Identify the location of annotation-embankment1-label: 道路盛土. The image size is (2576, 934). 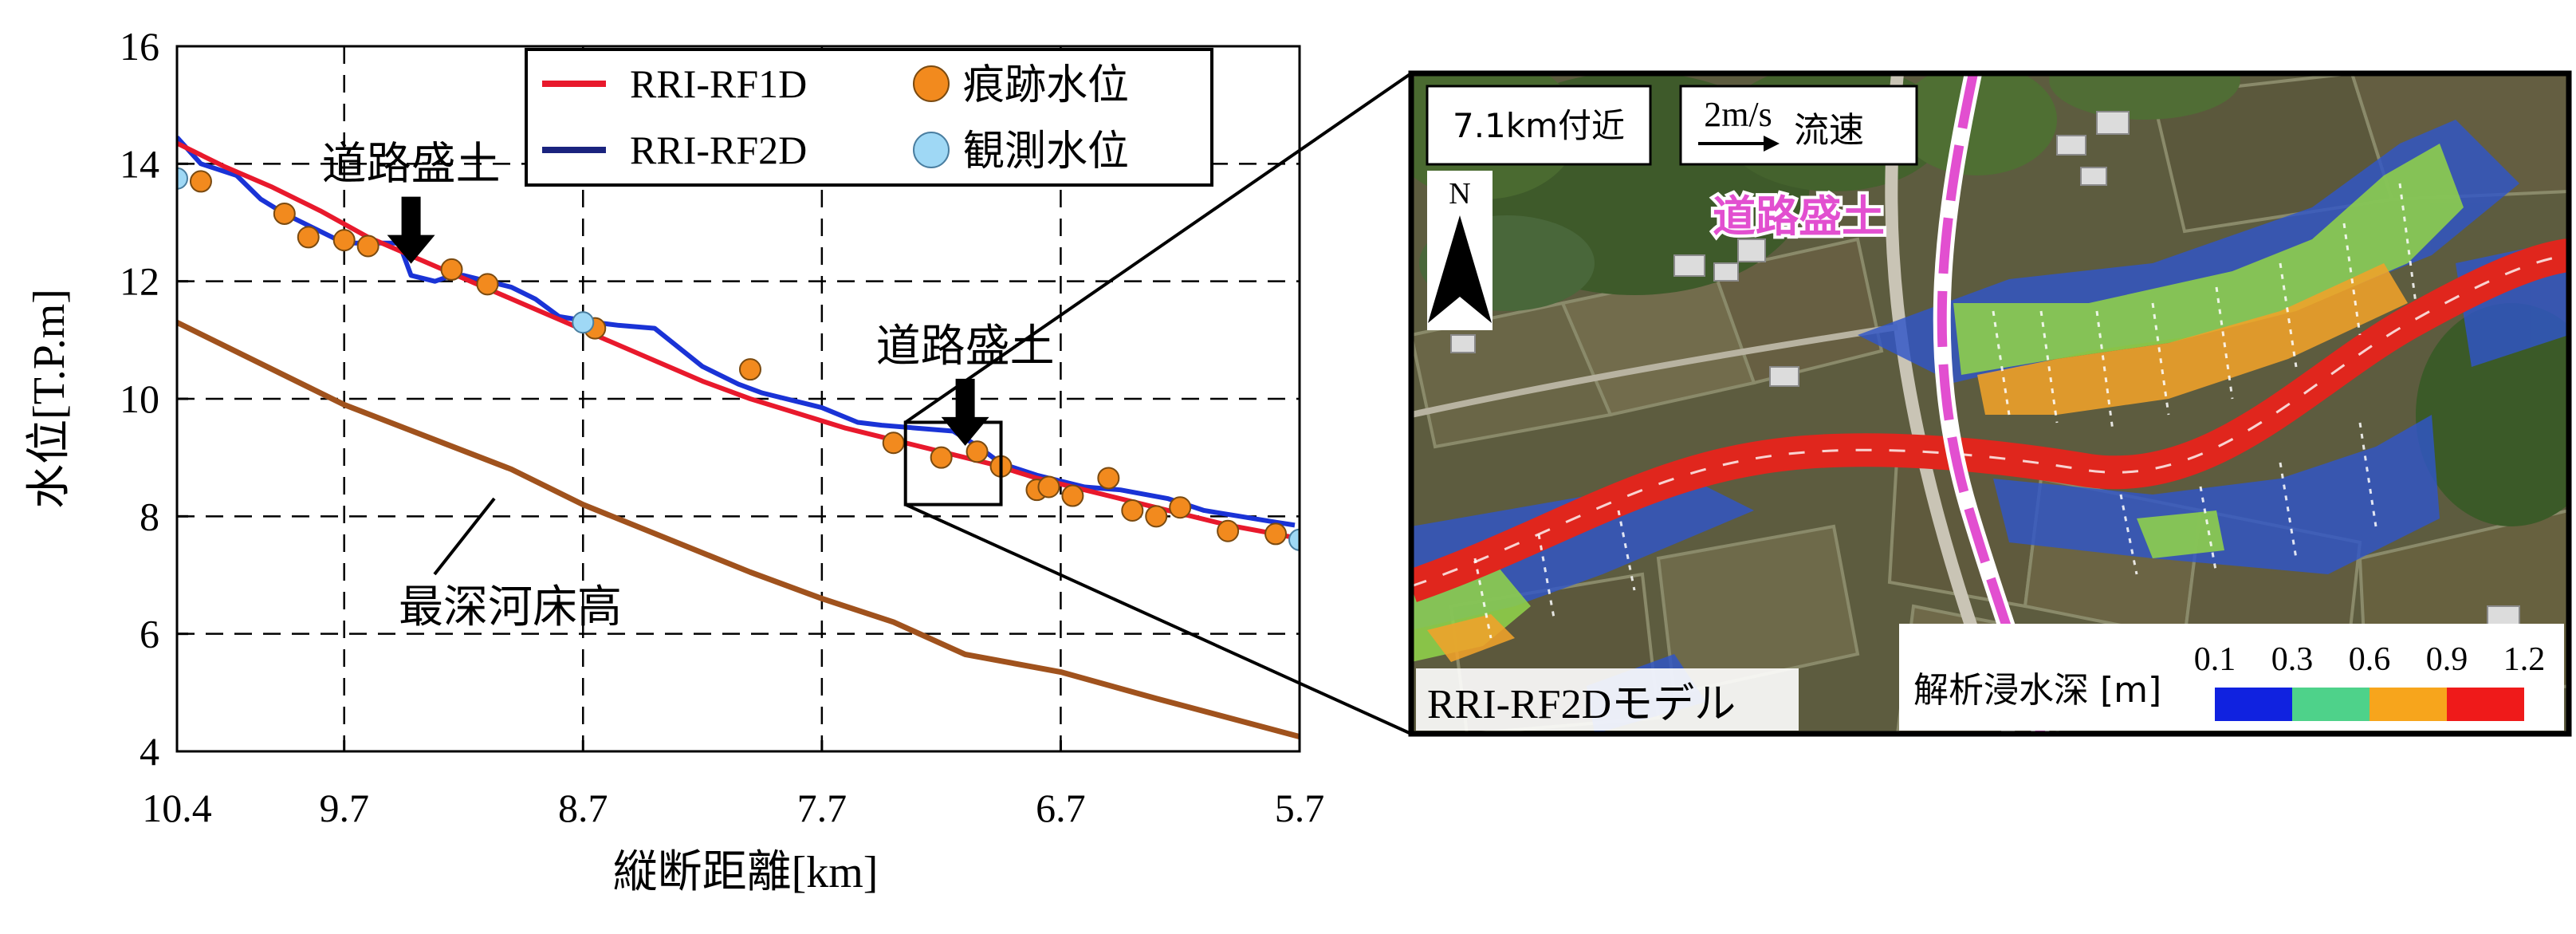
(412, 165).